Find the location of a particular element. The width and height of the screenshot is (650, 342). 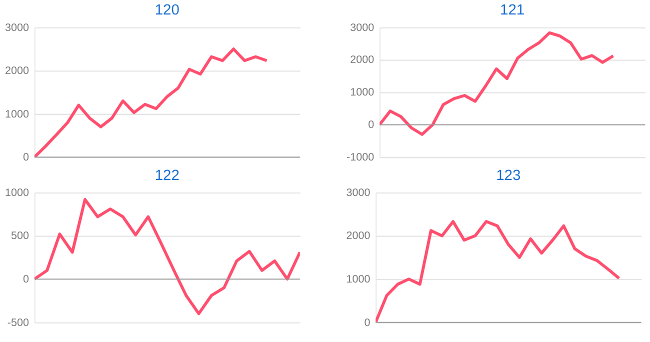

y-tick-label: -1000 is located at coordinates (360, 158).